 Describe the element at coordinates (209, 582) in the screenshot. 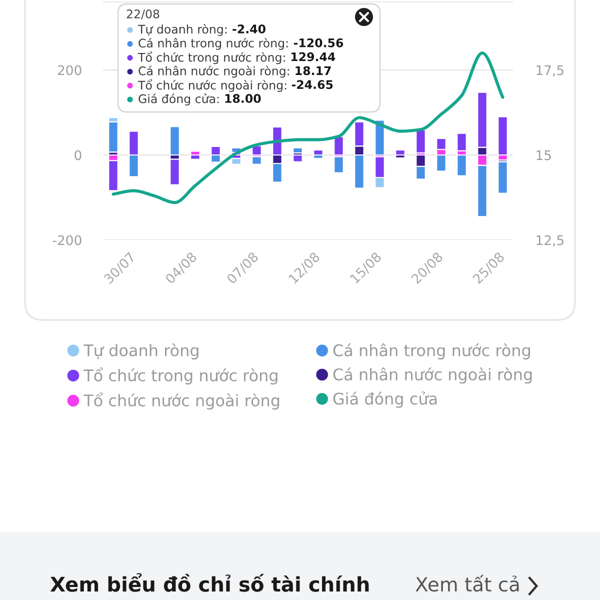

I see `text: Xem biểu đồ chỉ số tài chính` at that location.